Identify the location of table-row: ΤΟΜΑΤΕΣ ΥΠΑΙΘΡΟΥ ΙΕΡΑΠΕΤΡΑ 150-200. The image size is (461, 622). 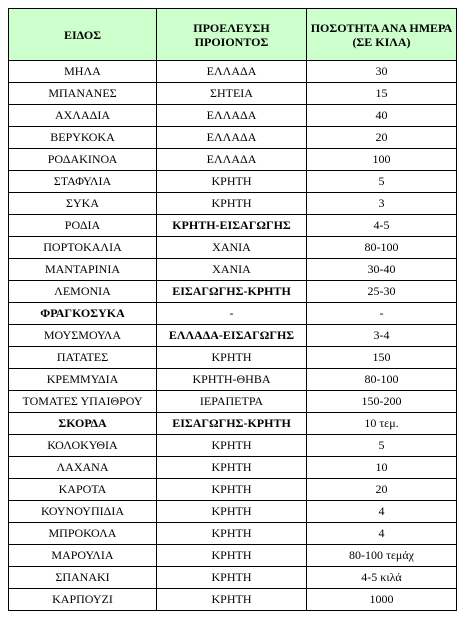
(232, 401).